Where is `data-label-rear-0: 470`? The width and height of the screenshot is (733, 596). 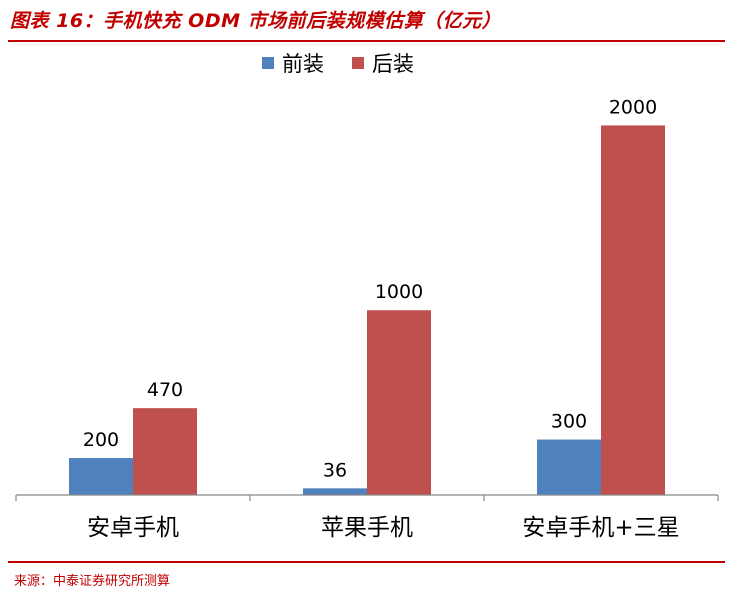 data-label-rear-0: 470 is located at coordinates (165, 390).